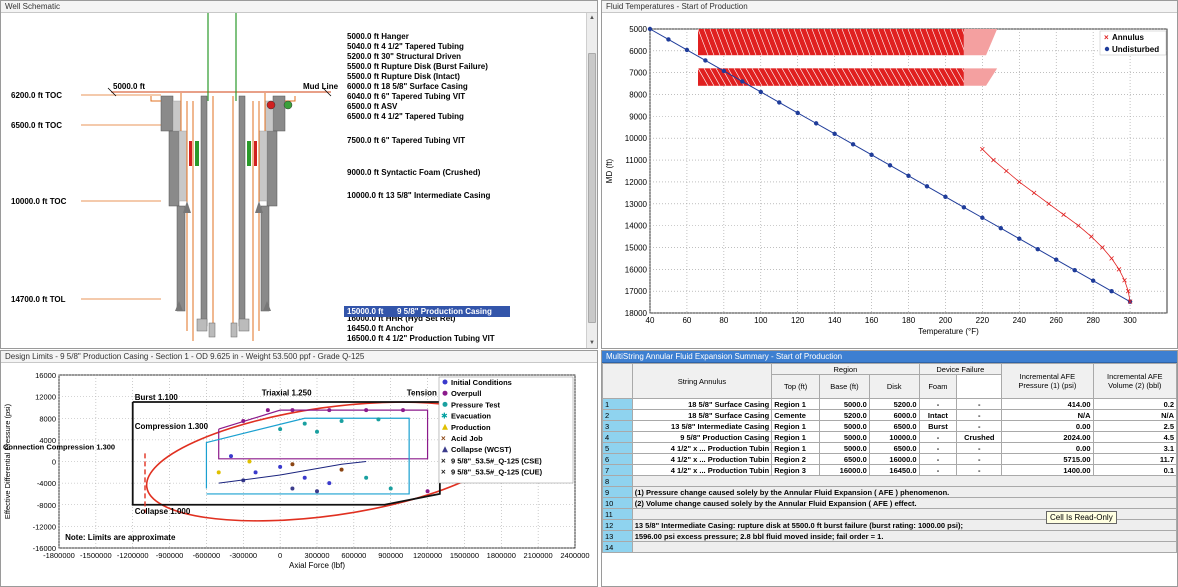  I want to click on cell-volume: 11.7, so click(1134, 459).